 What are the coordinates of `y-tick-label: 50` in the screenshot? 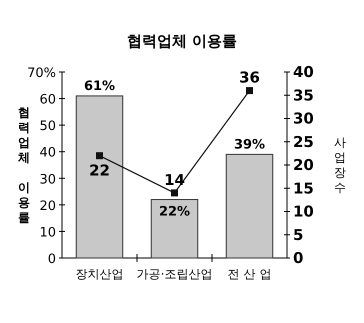 It's located at (47, 126).